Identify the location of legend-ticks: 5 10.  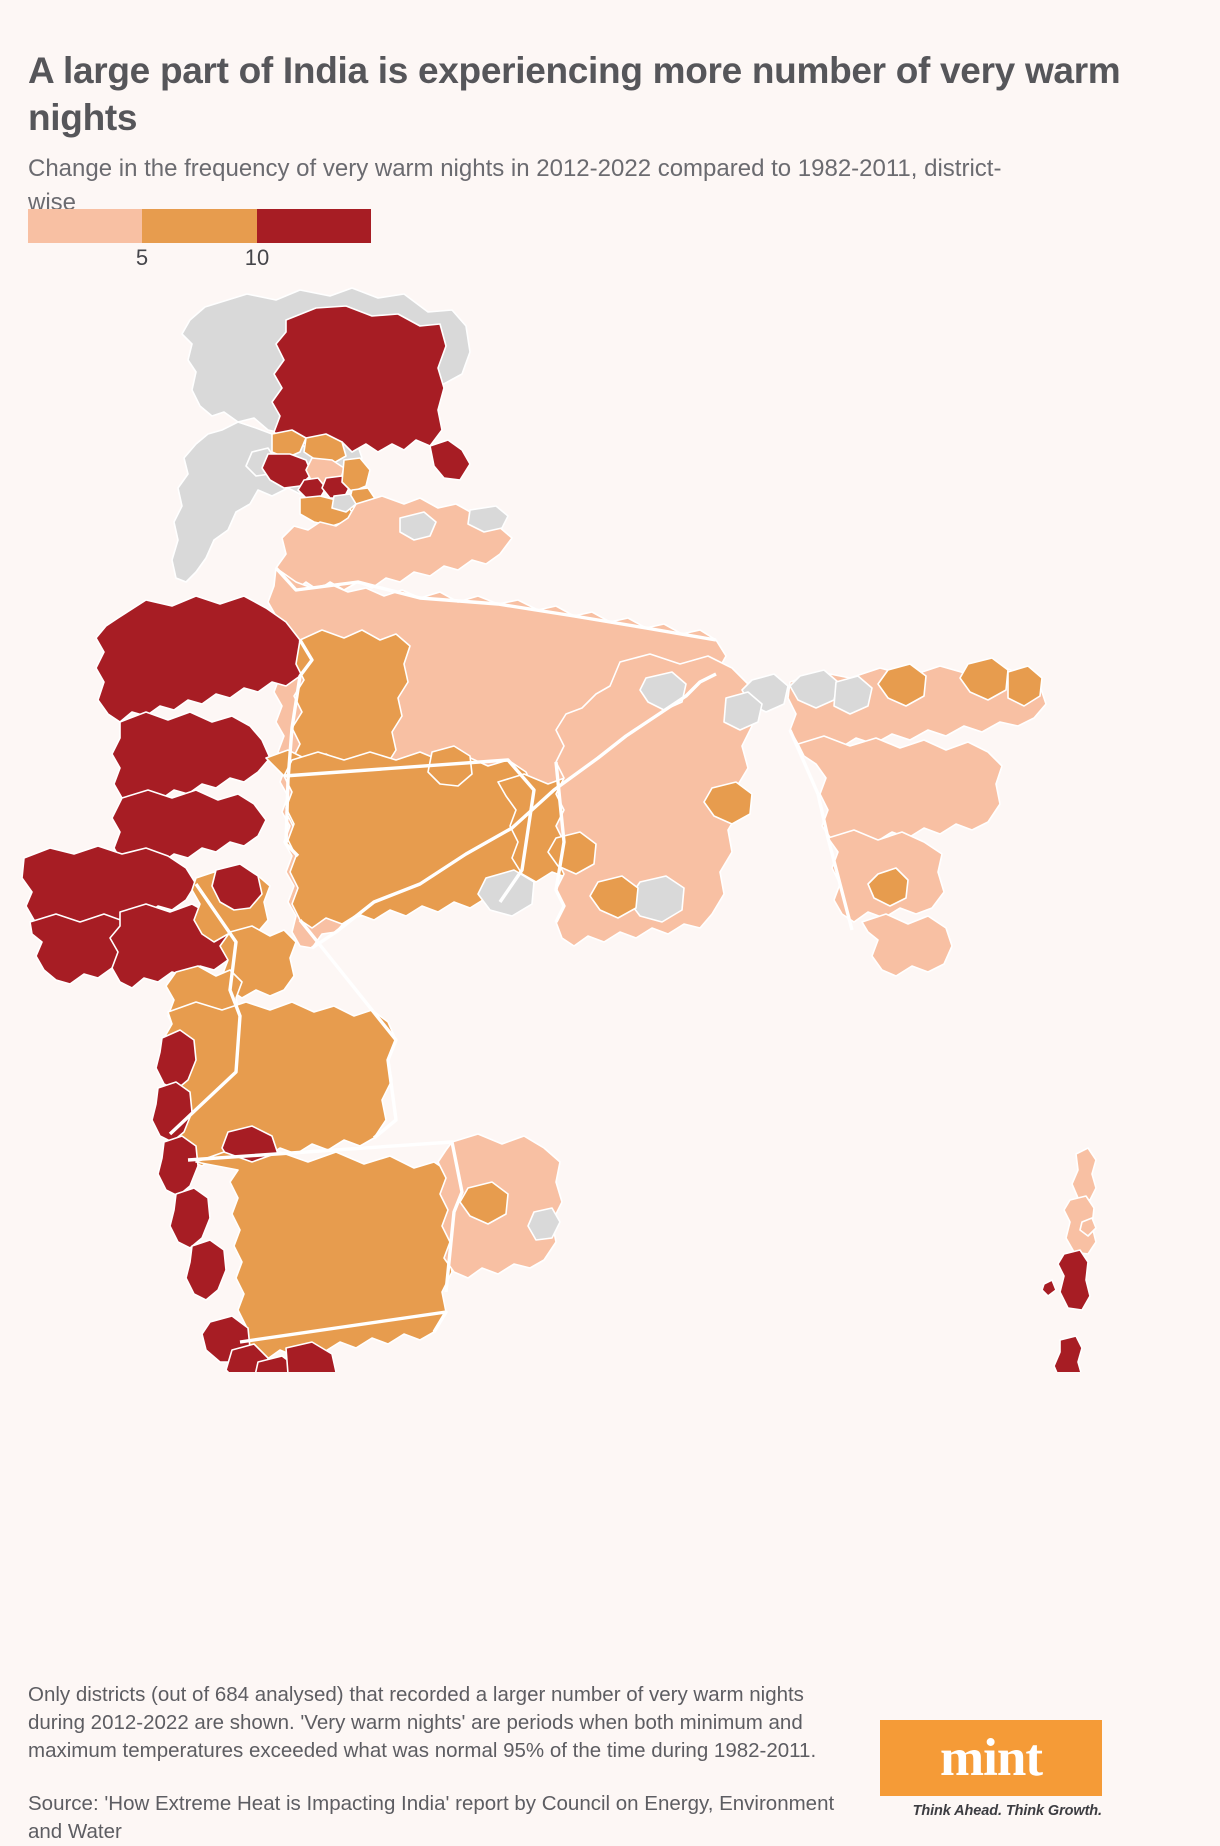
(199, 258).